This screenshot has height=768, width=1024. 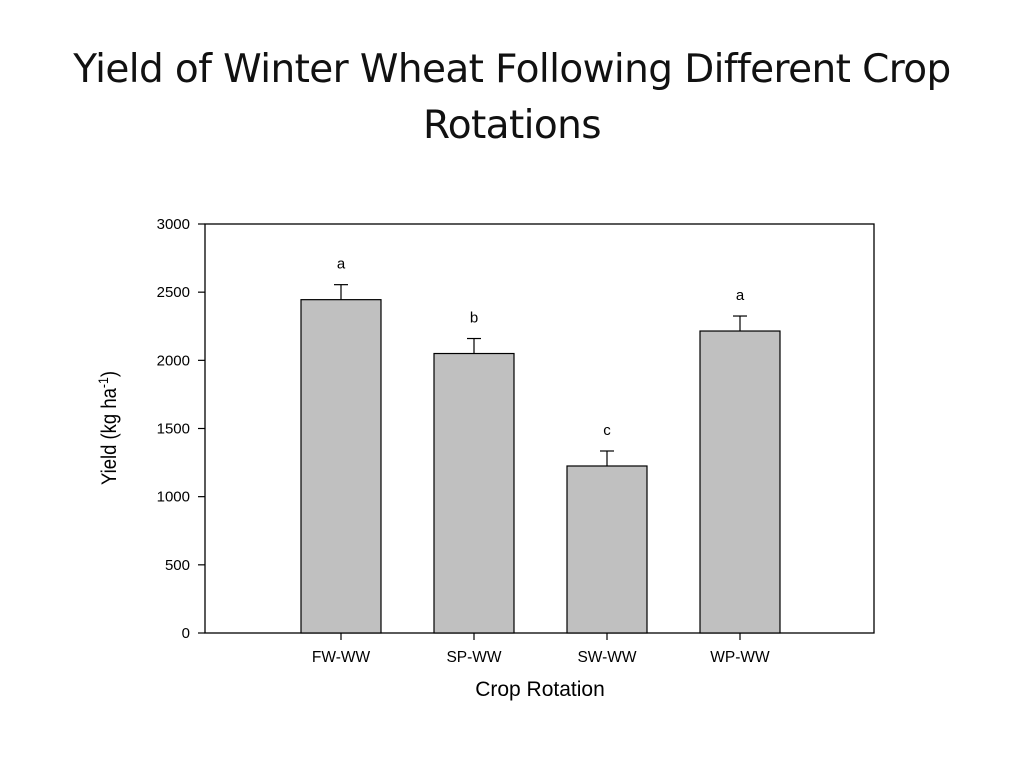 I want to click on y-tick-label: 1500, so click(x=173, y=429).